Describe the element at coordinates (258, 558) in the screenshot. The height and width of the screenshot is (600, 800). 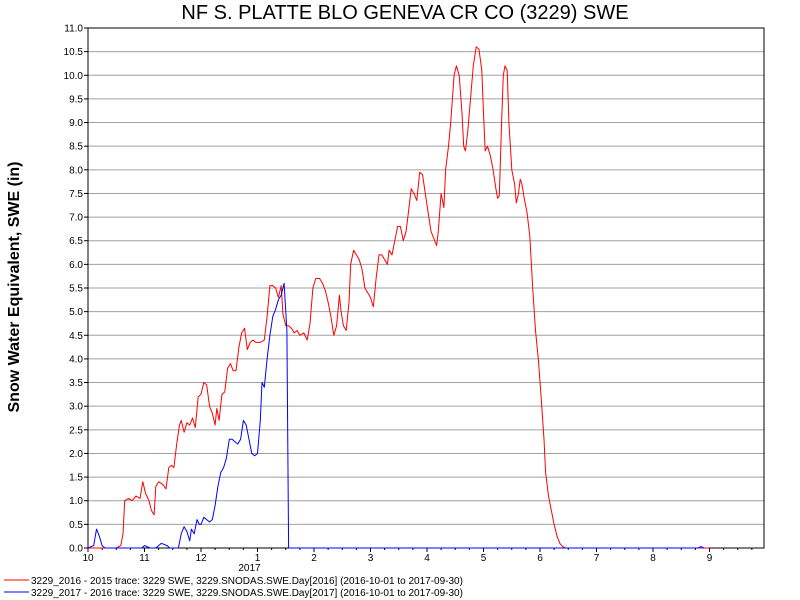
I see `x-tick-label: 1` at that location.